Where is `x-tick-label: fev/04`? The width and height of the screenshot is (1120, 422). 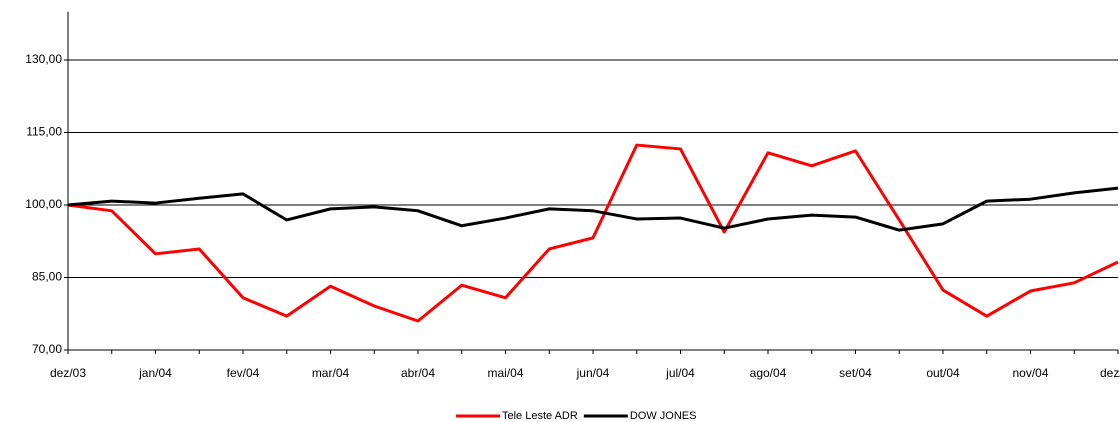 x-tick-label: fev/04 is located at coordinates (243, 373).